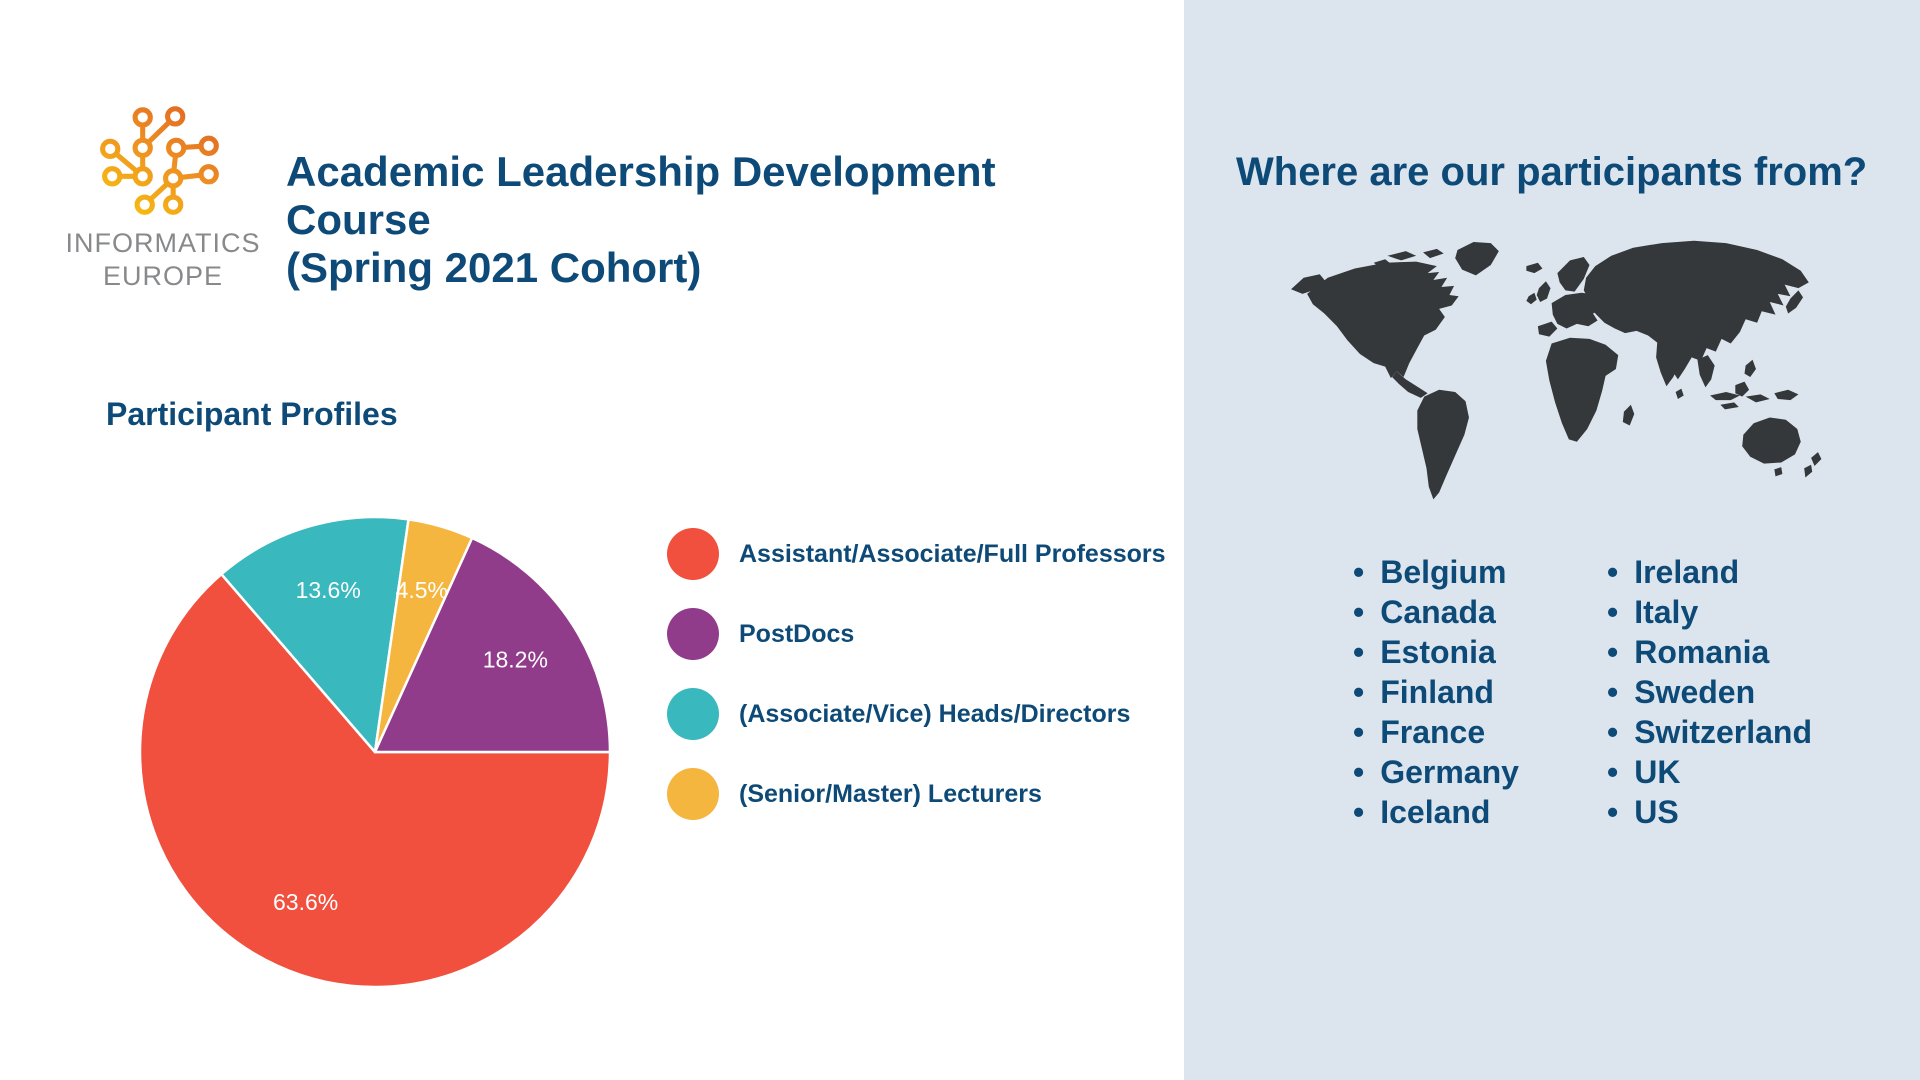 The image size is (1920, 1080). What do you see at coordinates (935, 713) in the screenshot?
I see `legend-label: (Associate/Vice) Heads/Directors` at bounding box center [935, 713].